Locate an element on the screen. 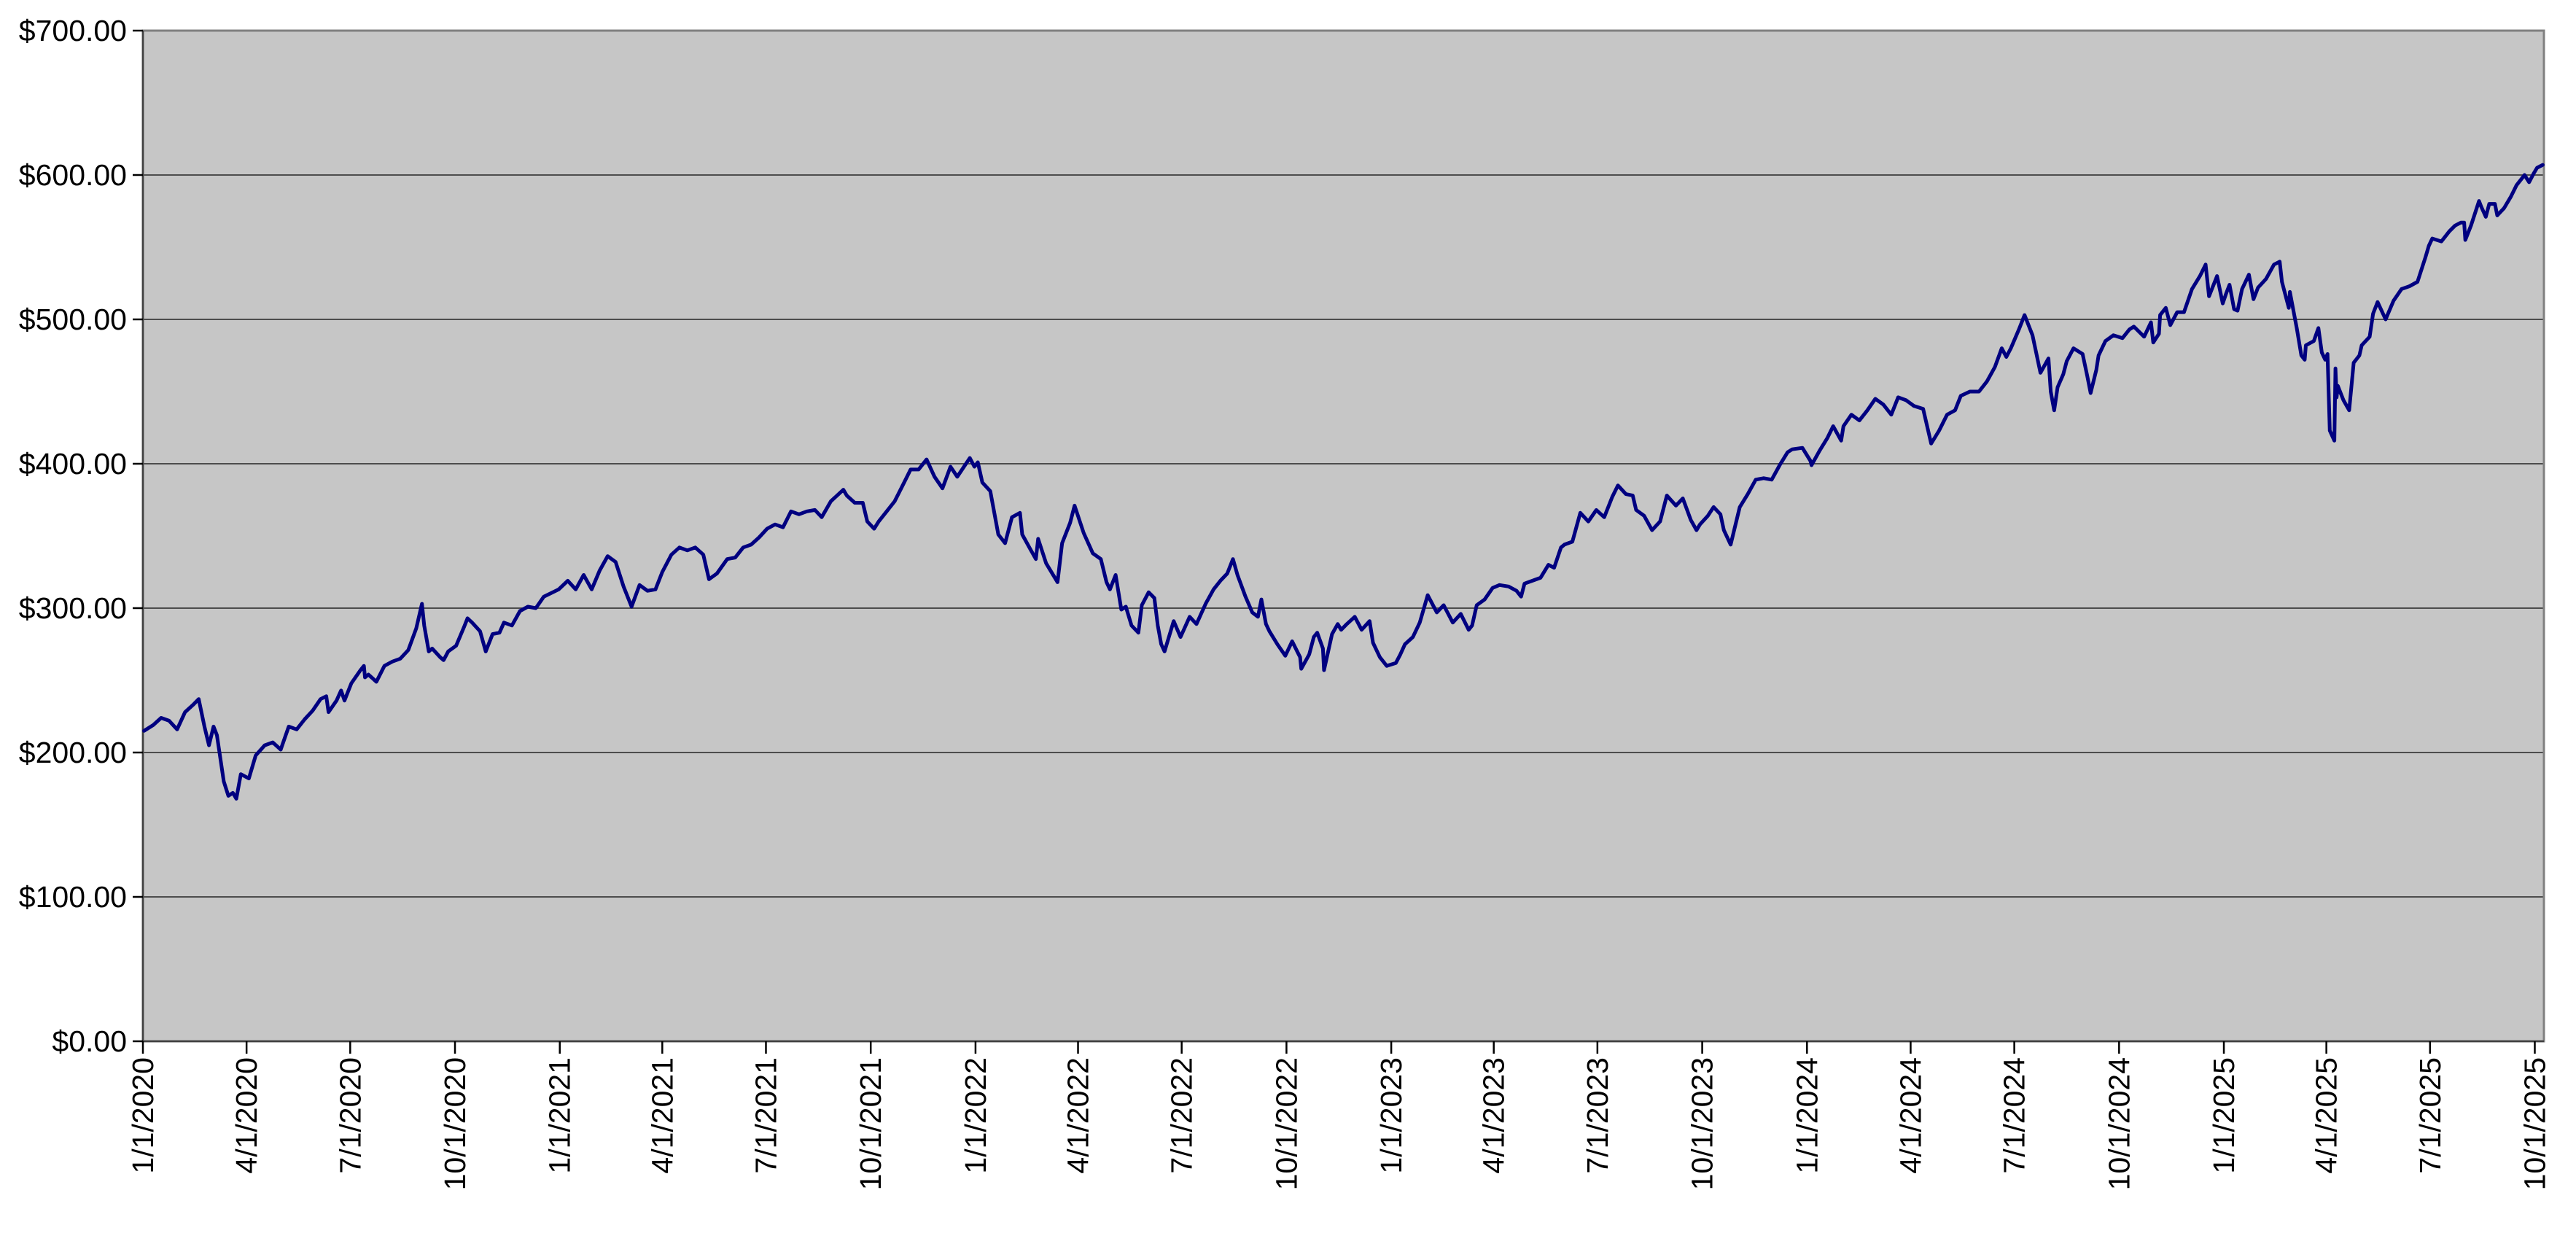  x-axis-ticks is located at coordinates (1338, 1047).